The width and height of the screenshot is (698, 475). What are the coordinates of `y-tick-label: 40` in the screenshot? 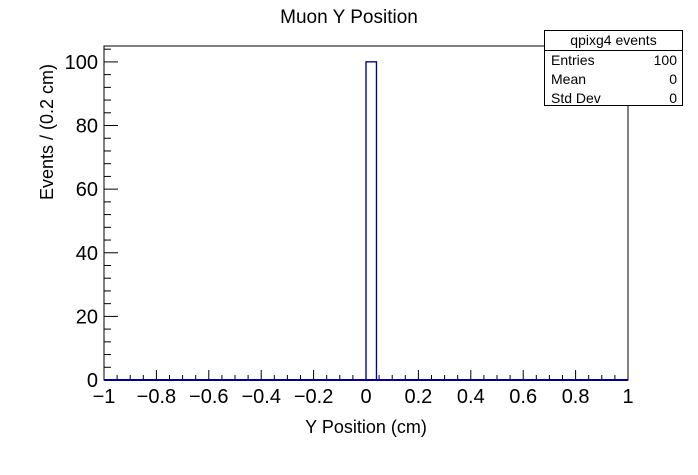 It's located at (87, 254).